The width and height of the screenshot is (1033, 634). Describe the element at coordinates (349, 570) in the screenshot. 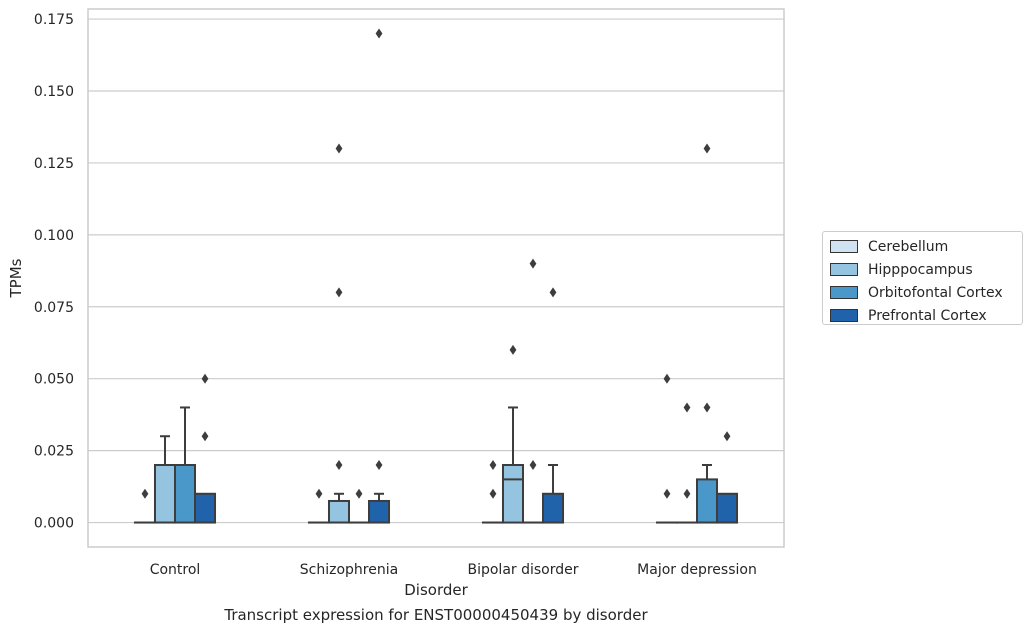

I see `x-tick-label: Schizophrenia` at that location.